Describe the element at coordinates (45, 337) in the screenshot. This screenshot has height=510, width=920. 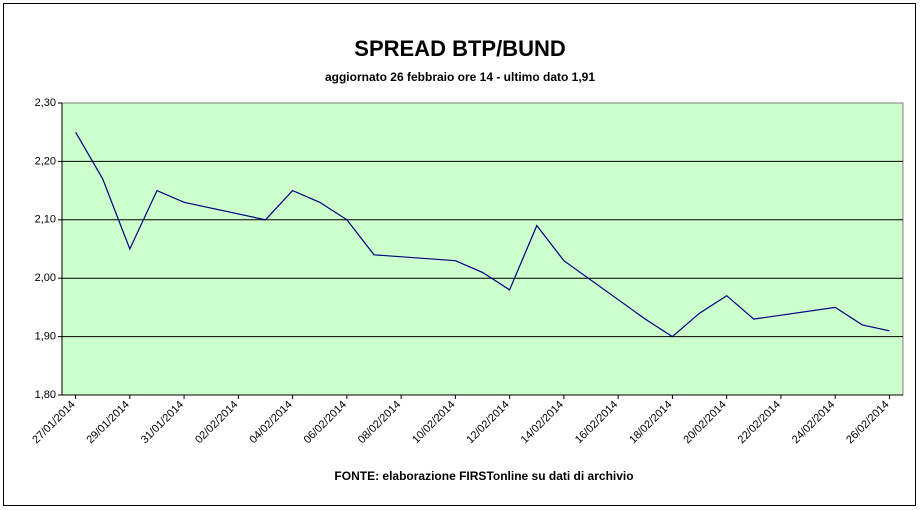
I see `y-tick-label: 1,90` at that location.